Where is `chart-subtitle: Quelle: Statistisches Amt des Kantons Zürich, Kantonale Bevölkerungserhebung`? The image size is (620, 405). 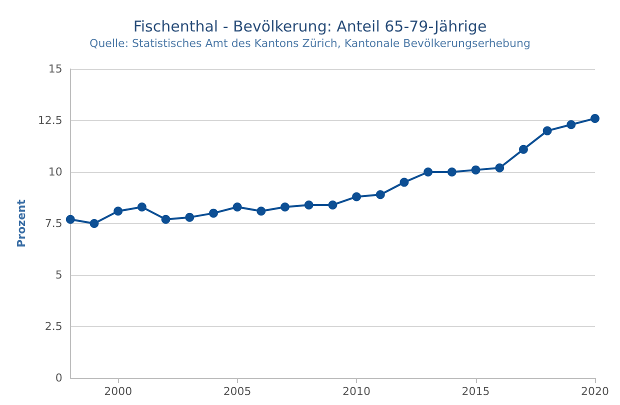 chart-subtitle: Quelle: Statistisches Amt des Kantons Zürich, Kantonale Bevölkerungserhebung is located at coordinates (310, 43).